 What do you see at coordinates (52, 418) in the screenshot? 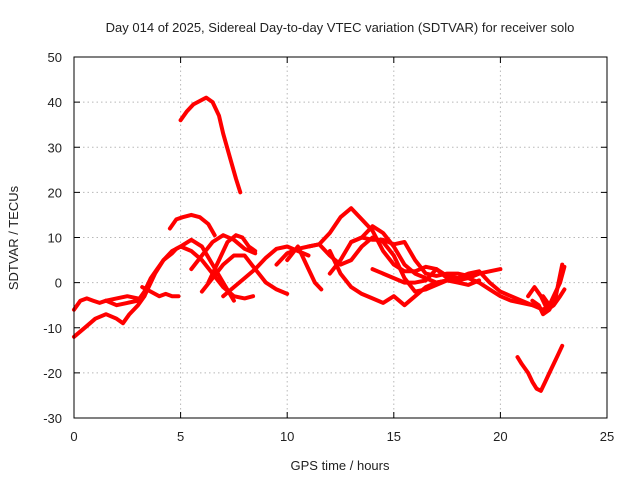
I see `y-tick-label: -30` at bounding box center [52, 418].